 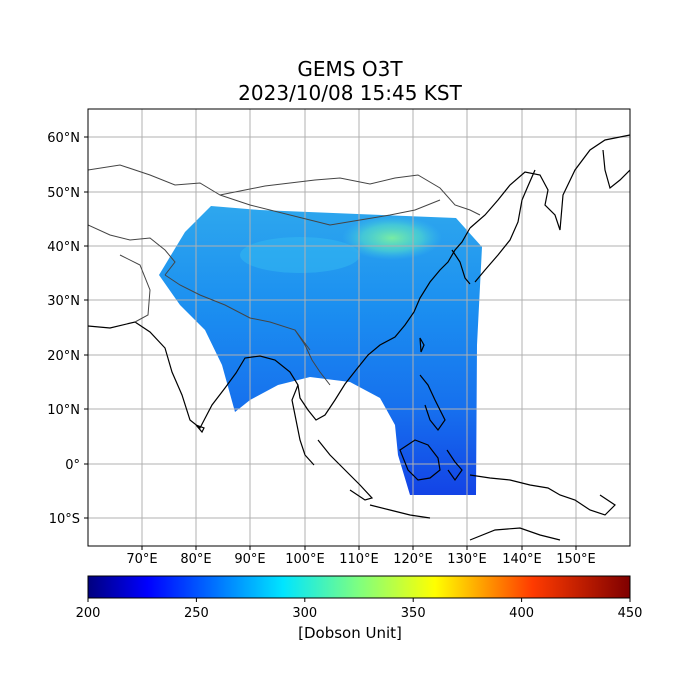 What do you see at coordinates (350, 93) in the screenshot?
I see `map-subtitle: 2023/10/08 15:45 KST` at bounding box center [350, 93].